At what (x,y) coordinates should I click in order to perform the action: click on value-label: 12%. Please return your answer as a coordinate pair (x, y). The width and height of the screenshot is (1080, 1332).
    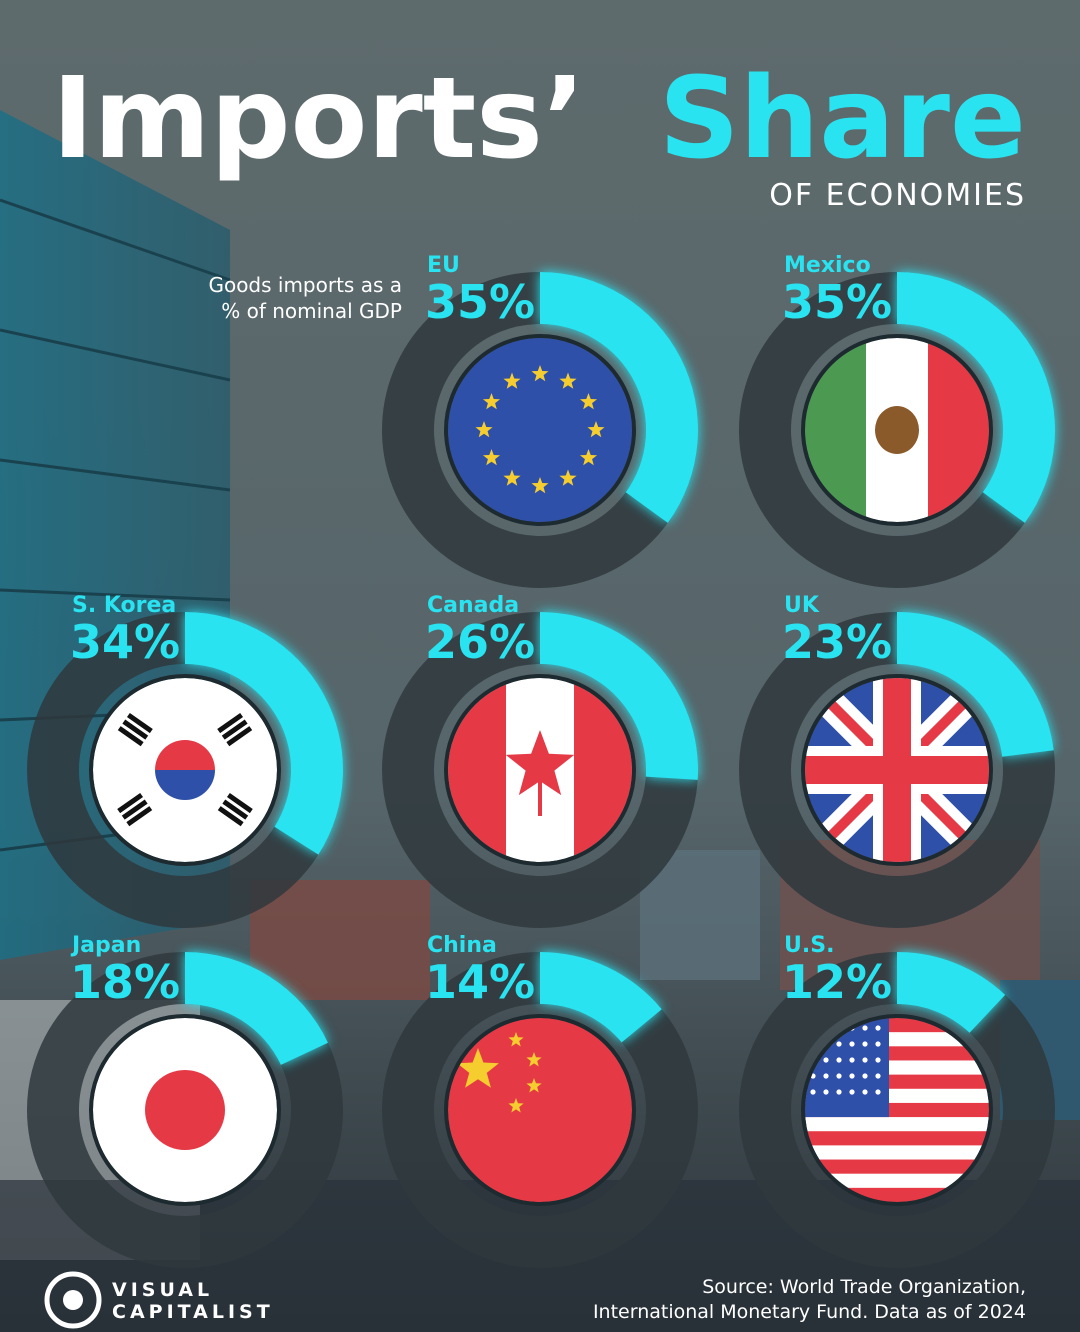
    Looking at the image, I should click on (837, 982).